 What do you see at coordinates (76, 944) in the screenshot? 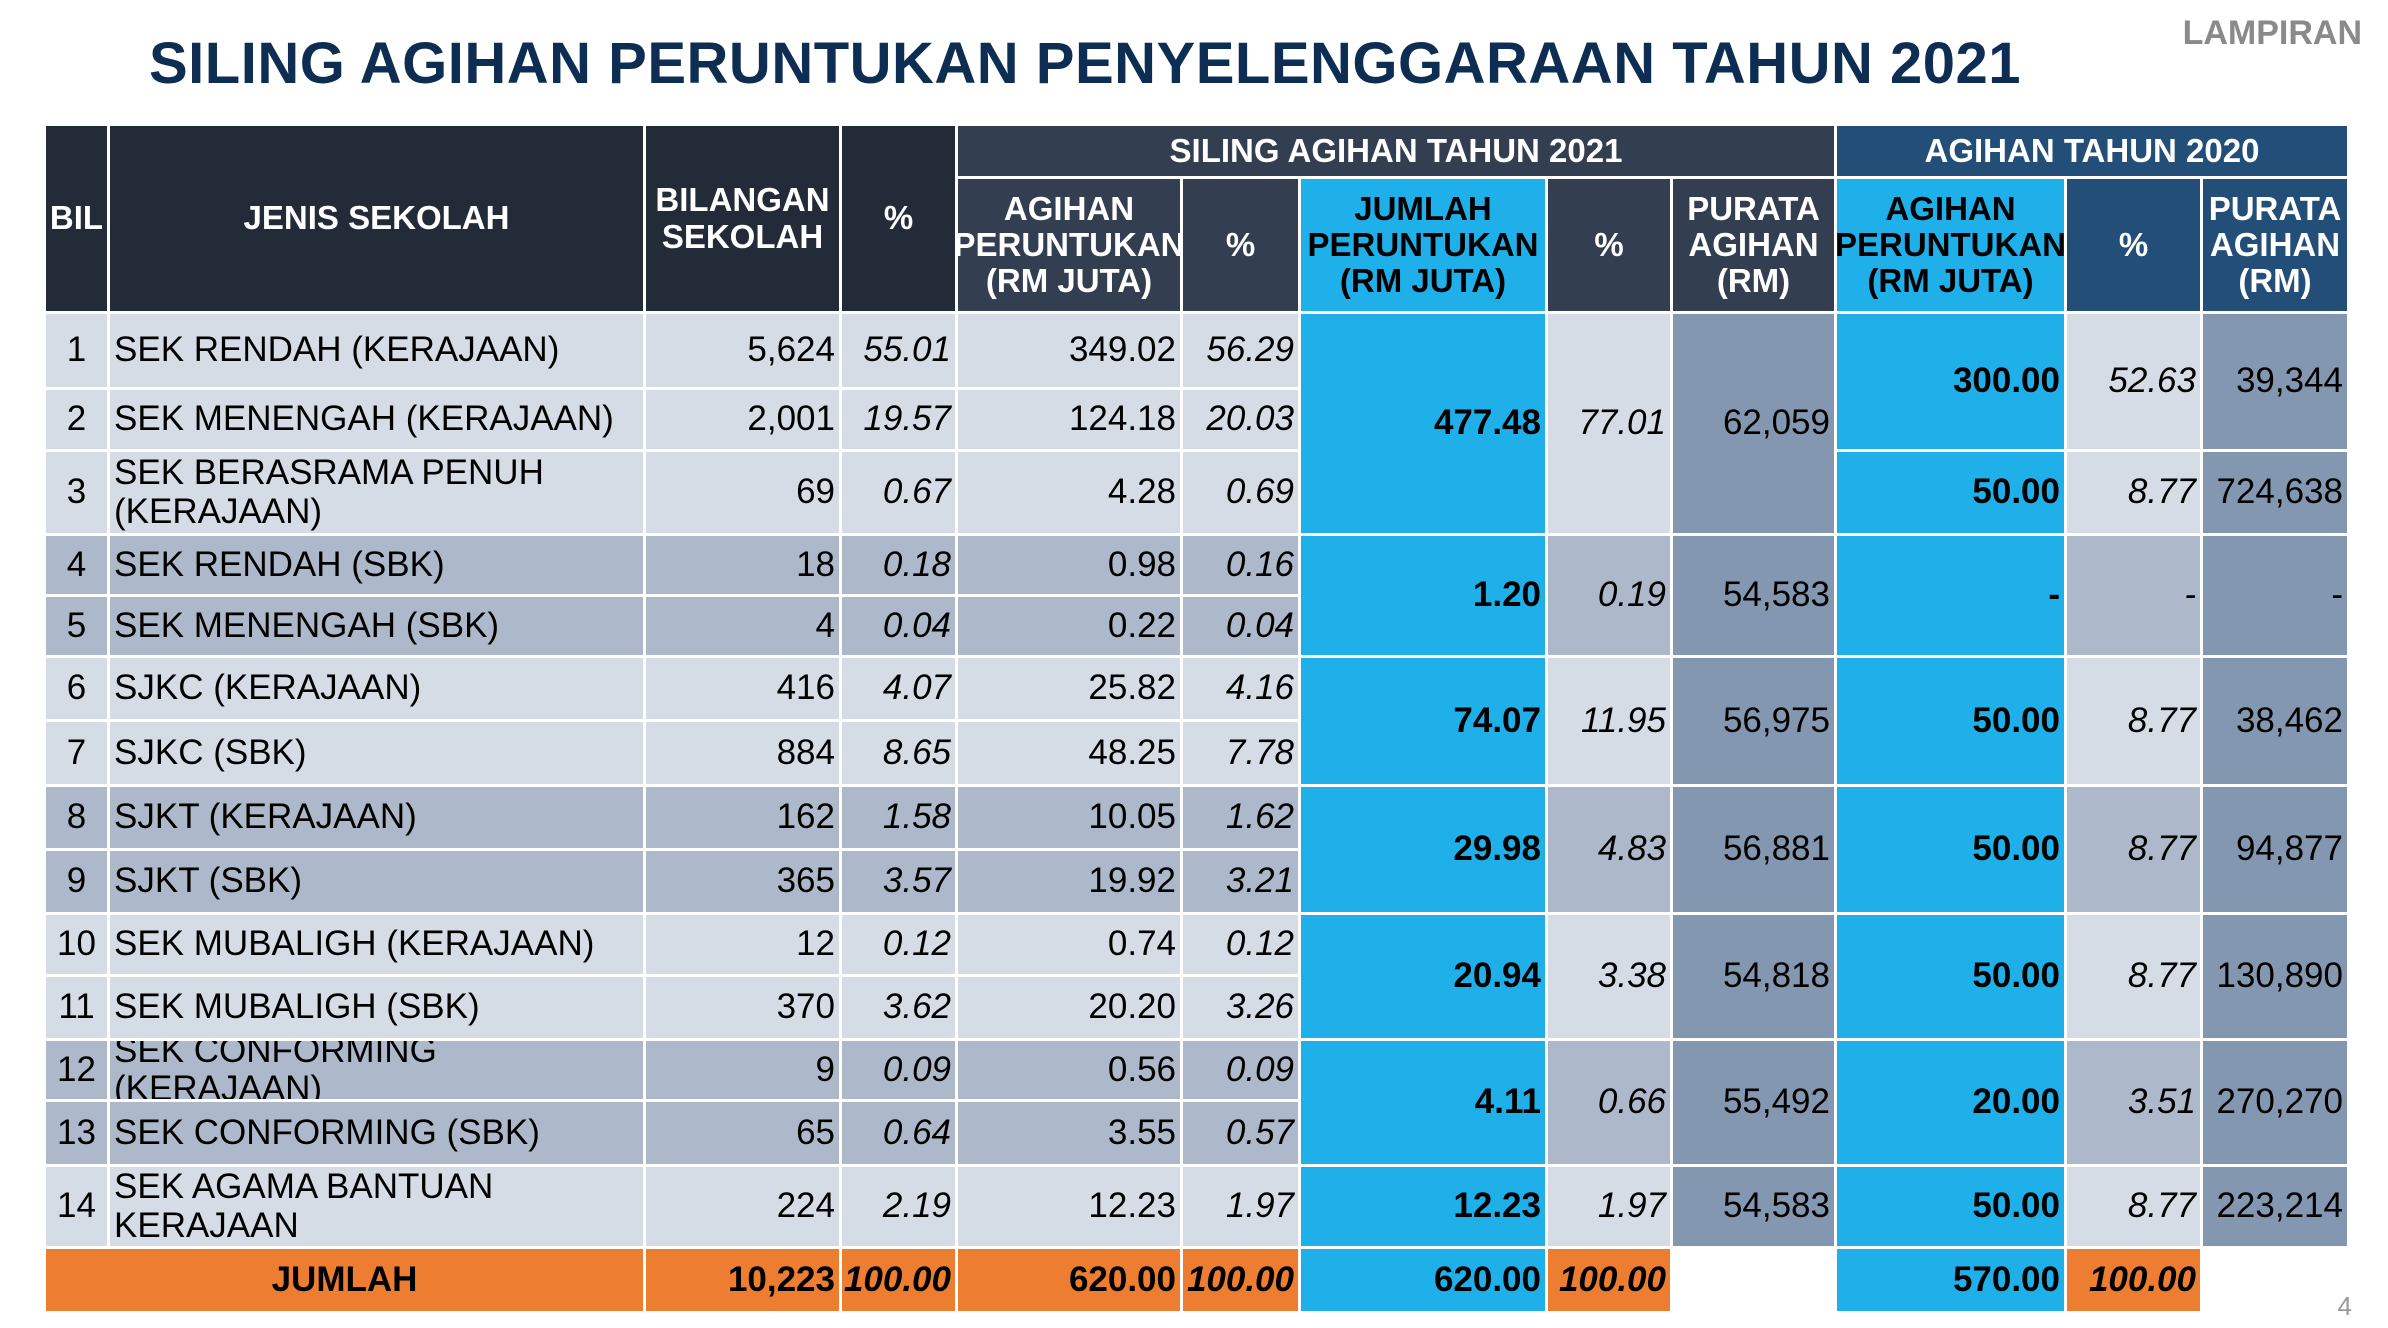
I see `row-bil: 10` at bounding box center [76, 944].